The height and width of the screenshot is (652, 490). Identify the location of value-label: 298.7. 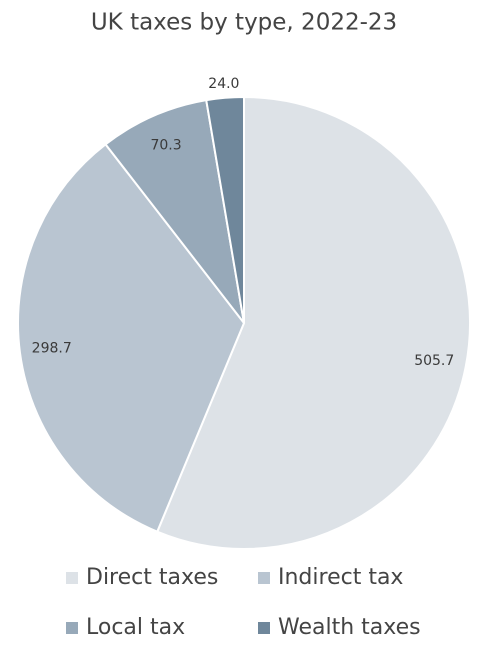
(52, 349).